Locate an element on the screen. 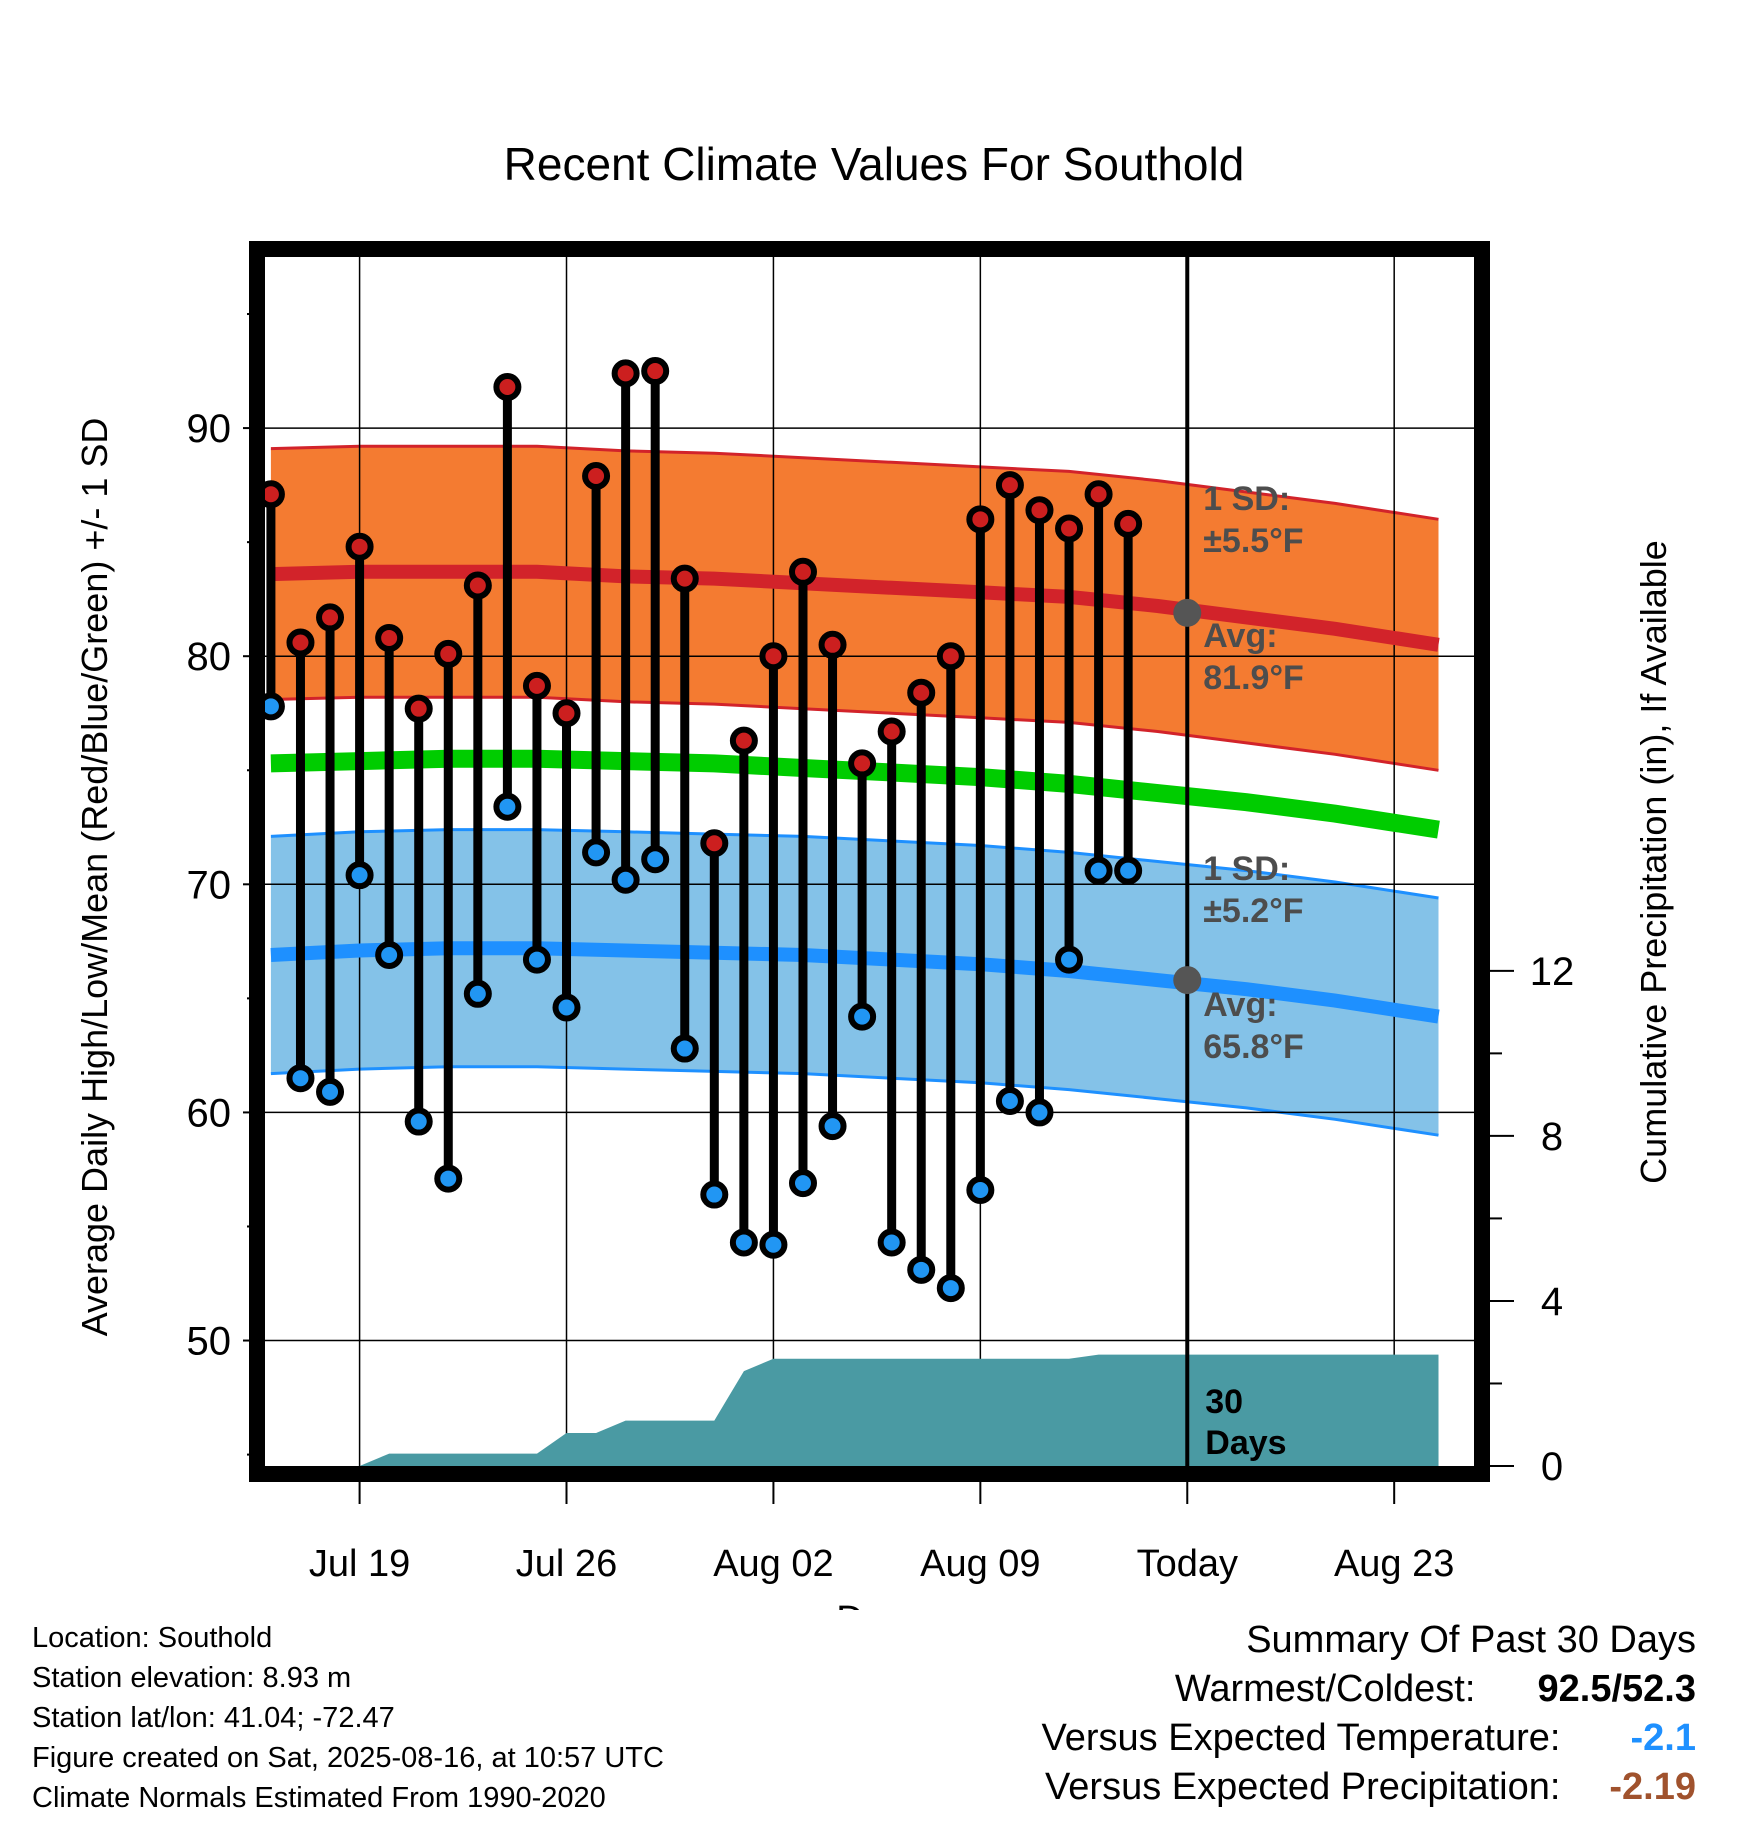 The width and height of the screenshot is (1748, 1828). low-sd-label-line2: ±5.2°F is located at coordinates (1253, 911).